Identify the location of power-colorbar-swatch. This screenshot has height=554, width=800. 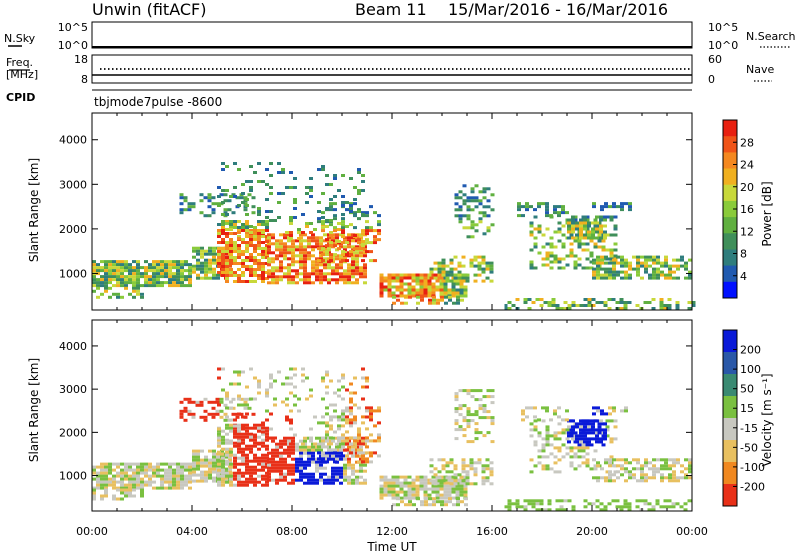
(730, 290).